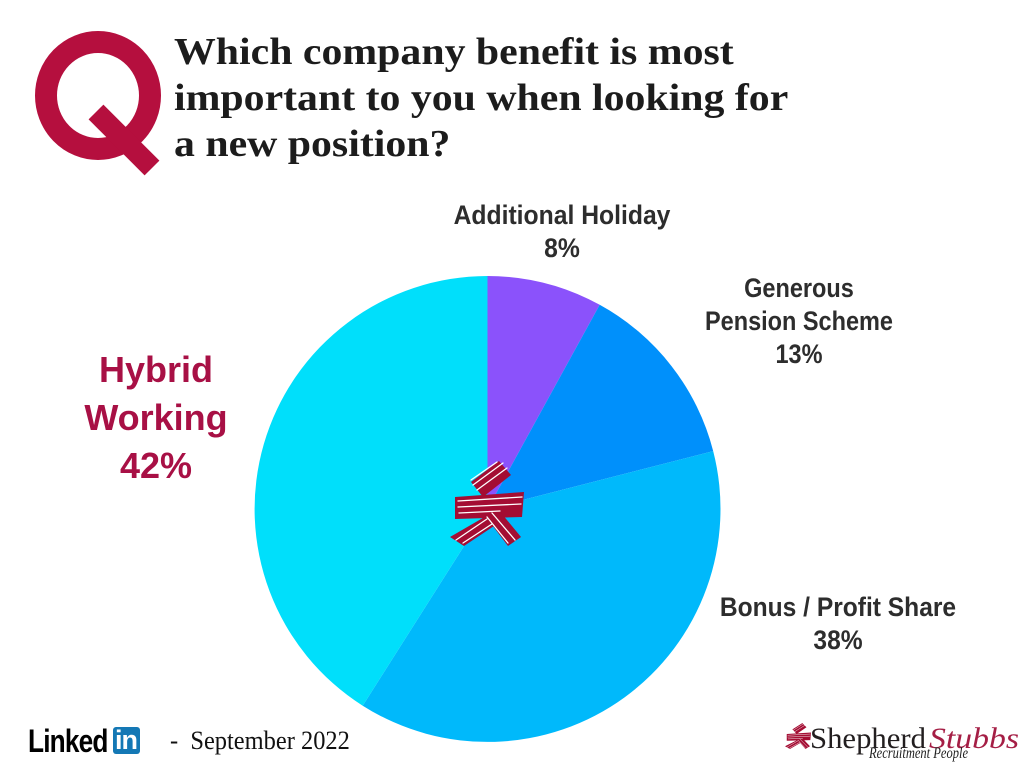 The width and height of the screenshot is (1024, 768). I want to click on svg-text: Shepherd, so click(868, 738).